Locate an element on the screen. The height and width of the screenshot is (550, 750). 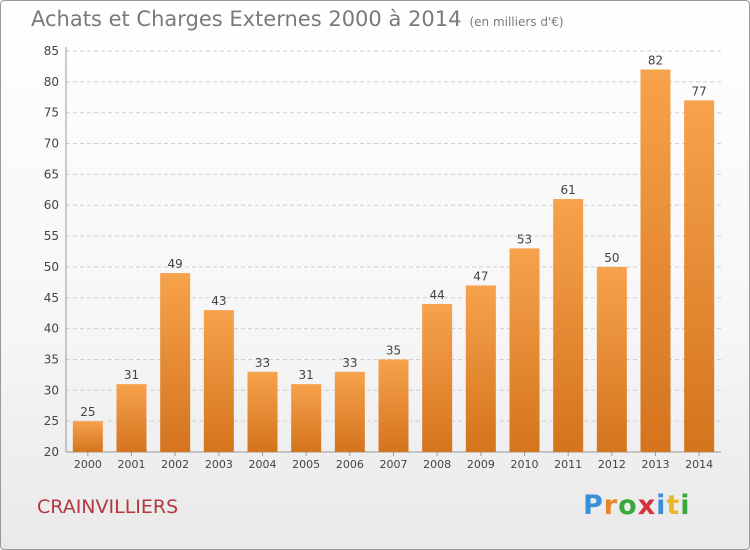
x-tick-label: 2000 is located at coordinates (88, 464).